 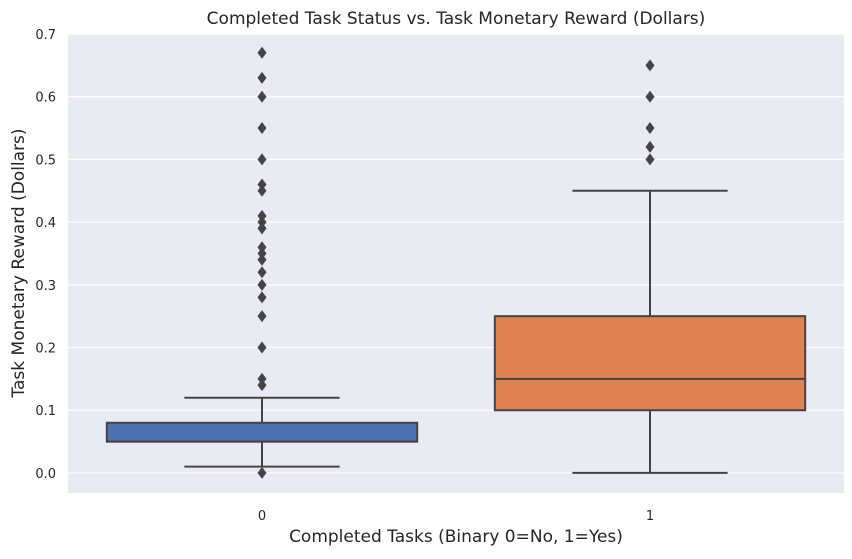 What do you see at coordinates (45, 286) in the screenshot?
I see `y-tick-label: 0.3` at bounding box center [45, 286].